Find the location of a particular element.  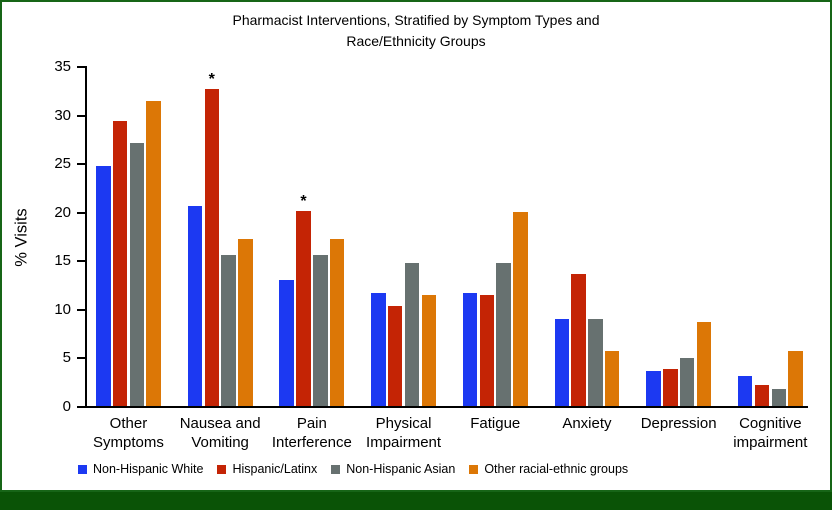

legend-item: Non-Hispanic Asian is located at coordinates (393, 469).